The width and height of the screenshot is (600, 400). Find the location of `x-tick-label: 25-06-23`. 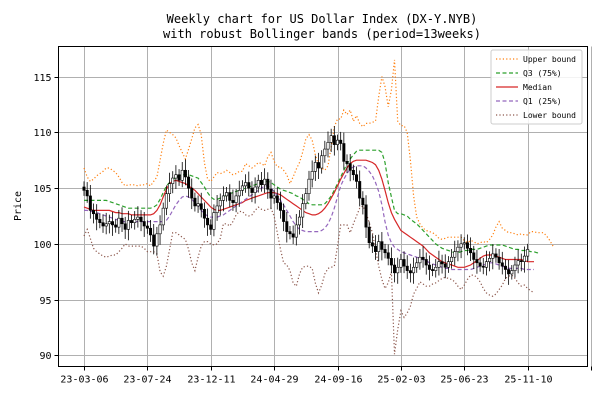

x-tick-label: 25-06-23 is located at coordinates (464, 380).